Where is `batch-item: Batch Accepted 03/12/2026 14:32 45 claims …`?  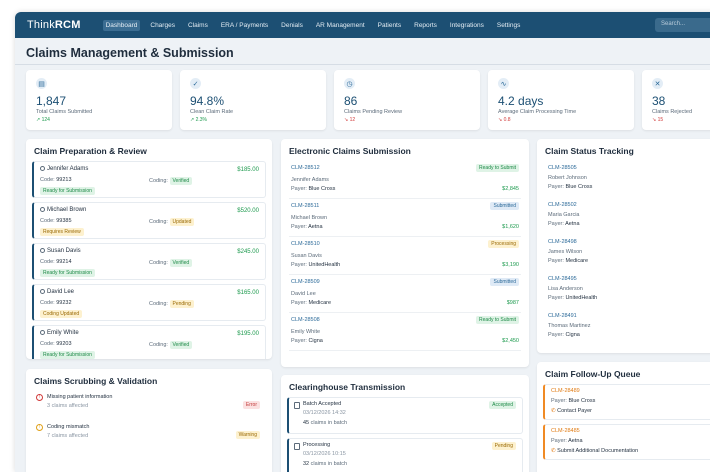
batch-item: Batch Accepted 03/12/2026 14:32 45 claims … is located at coordinates (405, 415).